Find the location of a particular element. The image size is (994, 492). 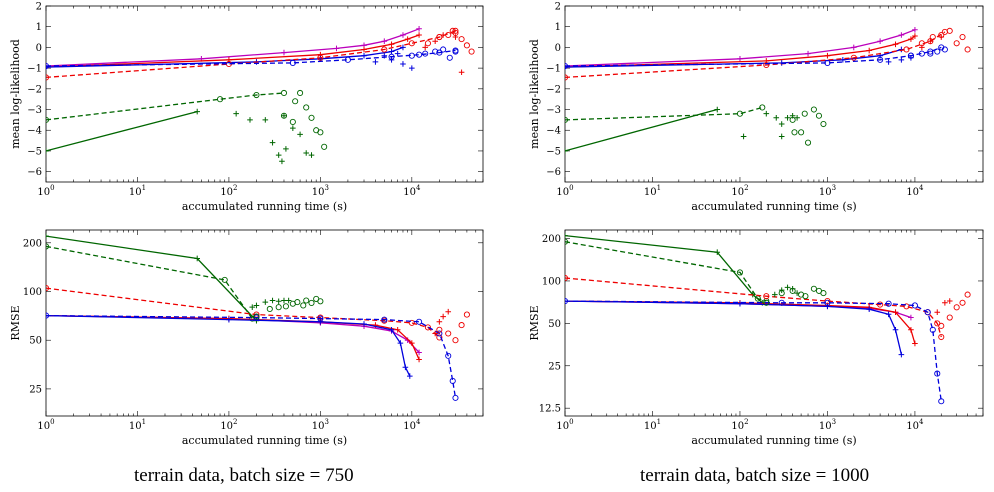

y-axis-label: RMSE is located at coordinates (15, 322).